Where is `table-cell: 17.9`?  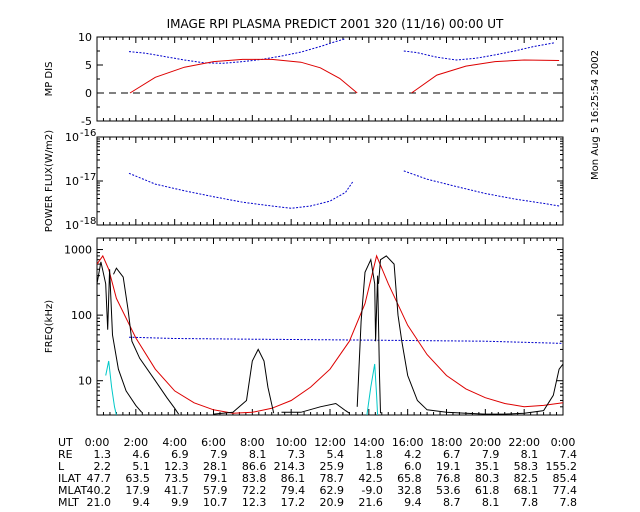
table-cell: 17.9 is located at coordinates (137, 490).